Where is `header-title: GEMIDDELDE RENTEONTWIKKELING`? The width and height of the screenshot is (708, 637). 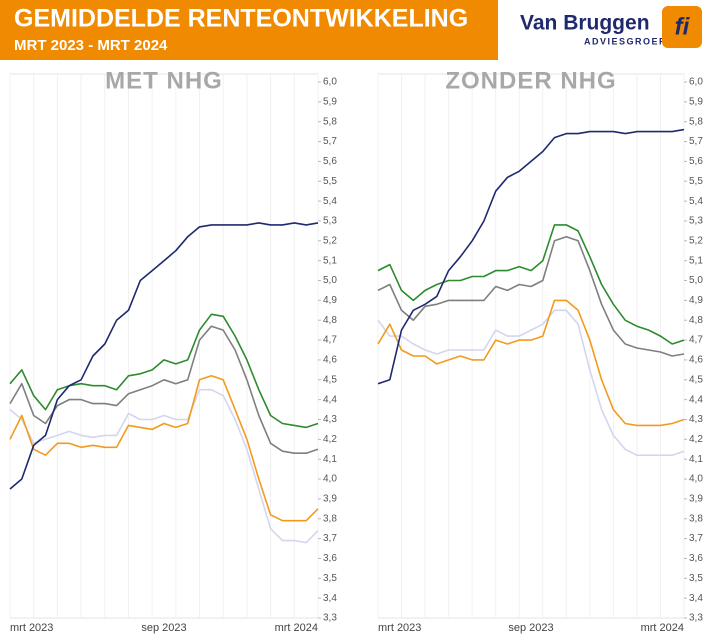
header-title: GEMIDDELDE RENTEONTWIKKELING is located at coordinates (241, 19).